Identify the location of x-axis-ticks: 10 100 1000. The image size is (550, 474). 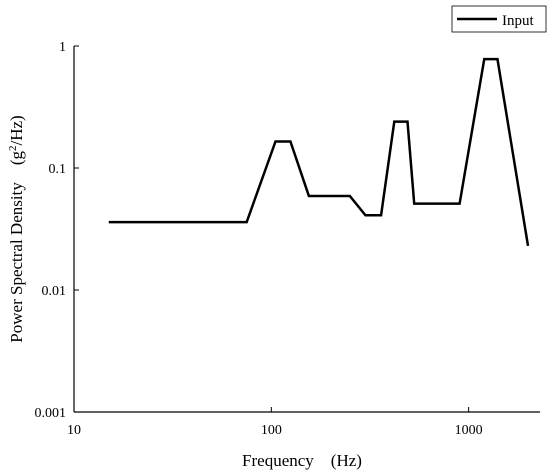
(275, 422).